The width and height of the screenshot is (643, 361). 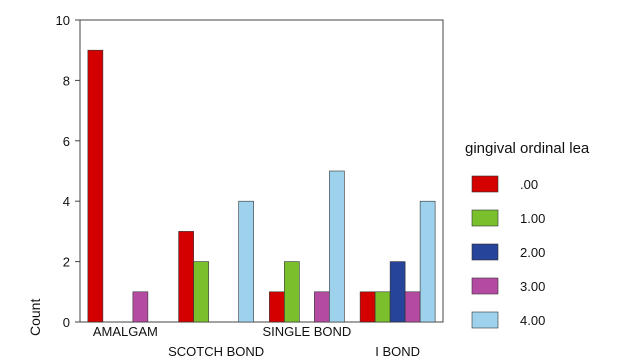 What do you see at coordinates (527, 234) in the screenshot?
I see `legend: gingival ordinal lea .00 1.00 2.00 3.00 4.00` at bounding box center [527, 234].